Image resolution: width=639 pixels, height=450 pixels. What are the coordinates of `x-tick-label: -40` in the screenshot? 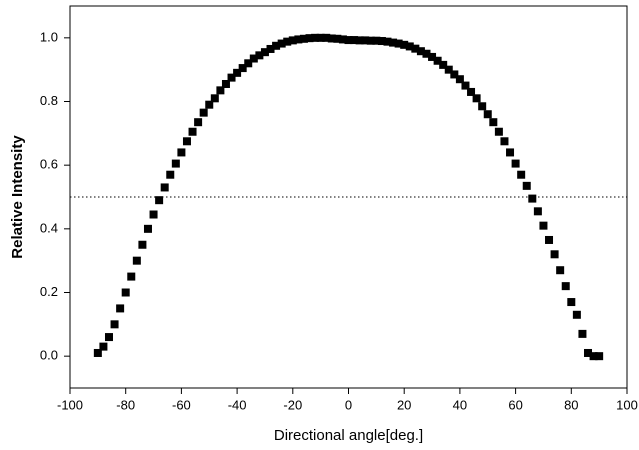 It's located at (237, 404).